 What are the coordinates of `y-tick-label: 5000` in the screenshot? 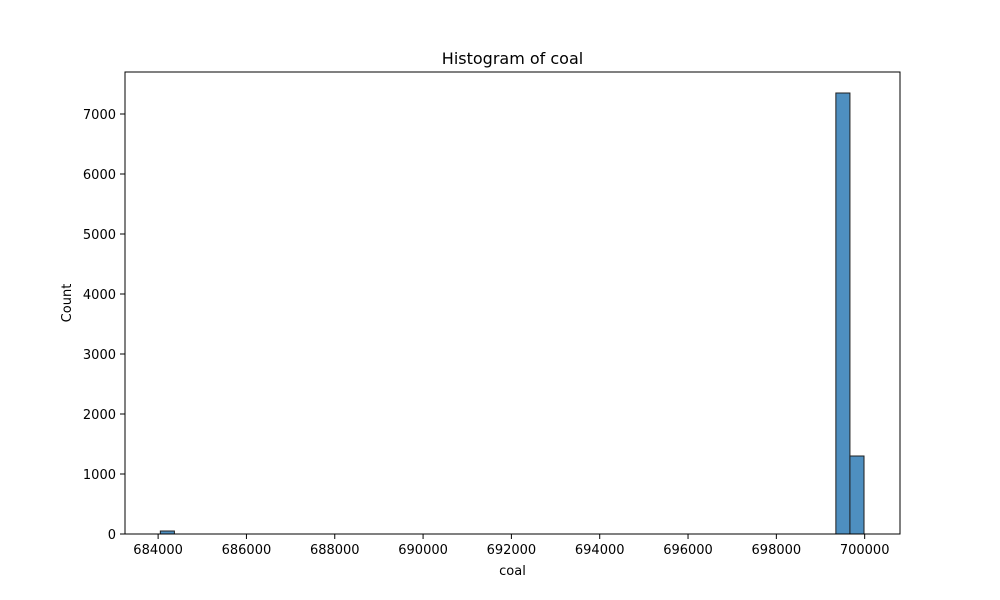 It's located at (99, 235).